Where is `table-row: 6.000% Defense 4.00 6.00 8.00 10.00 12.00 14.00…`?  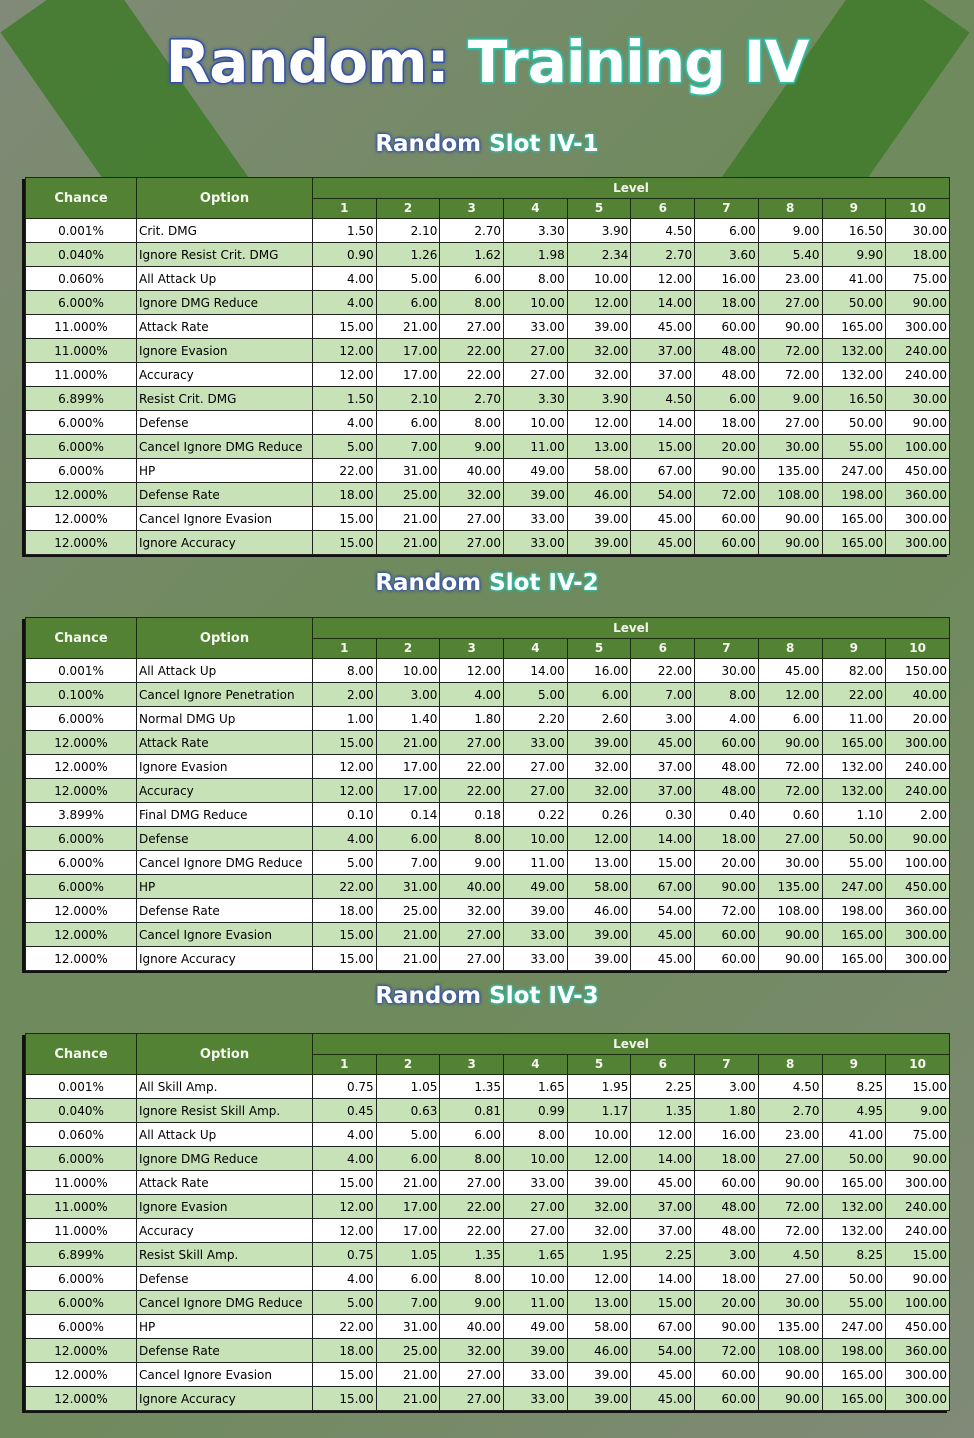 table-row: 6.000% Defense 4.00 6.00 8.00 10.00 12.00 14.00… is located at coordinates (487, 838).